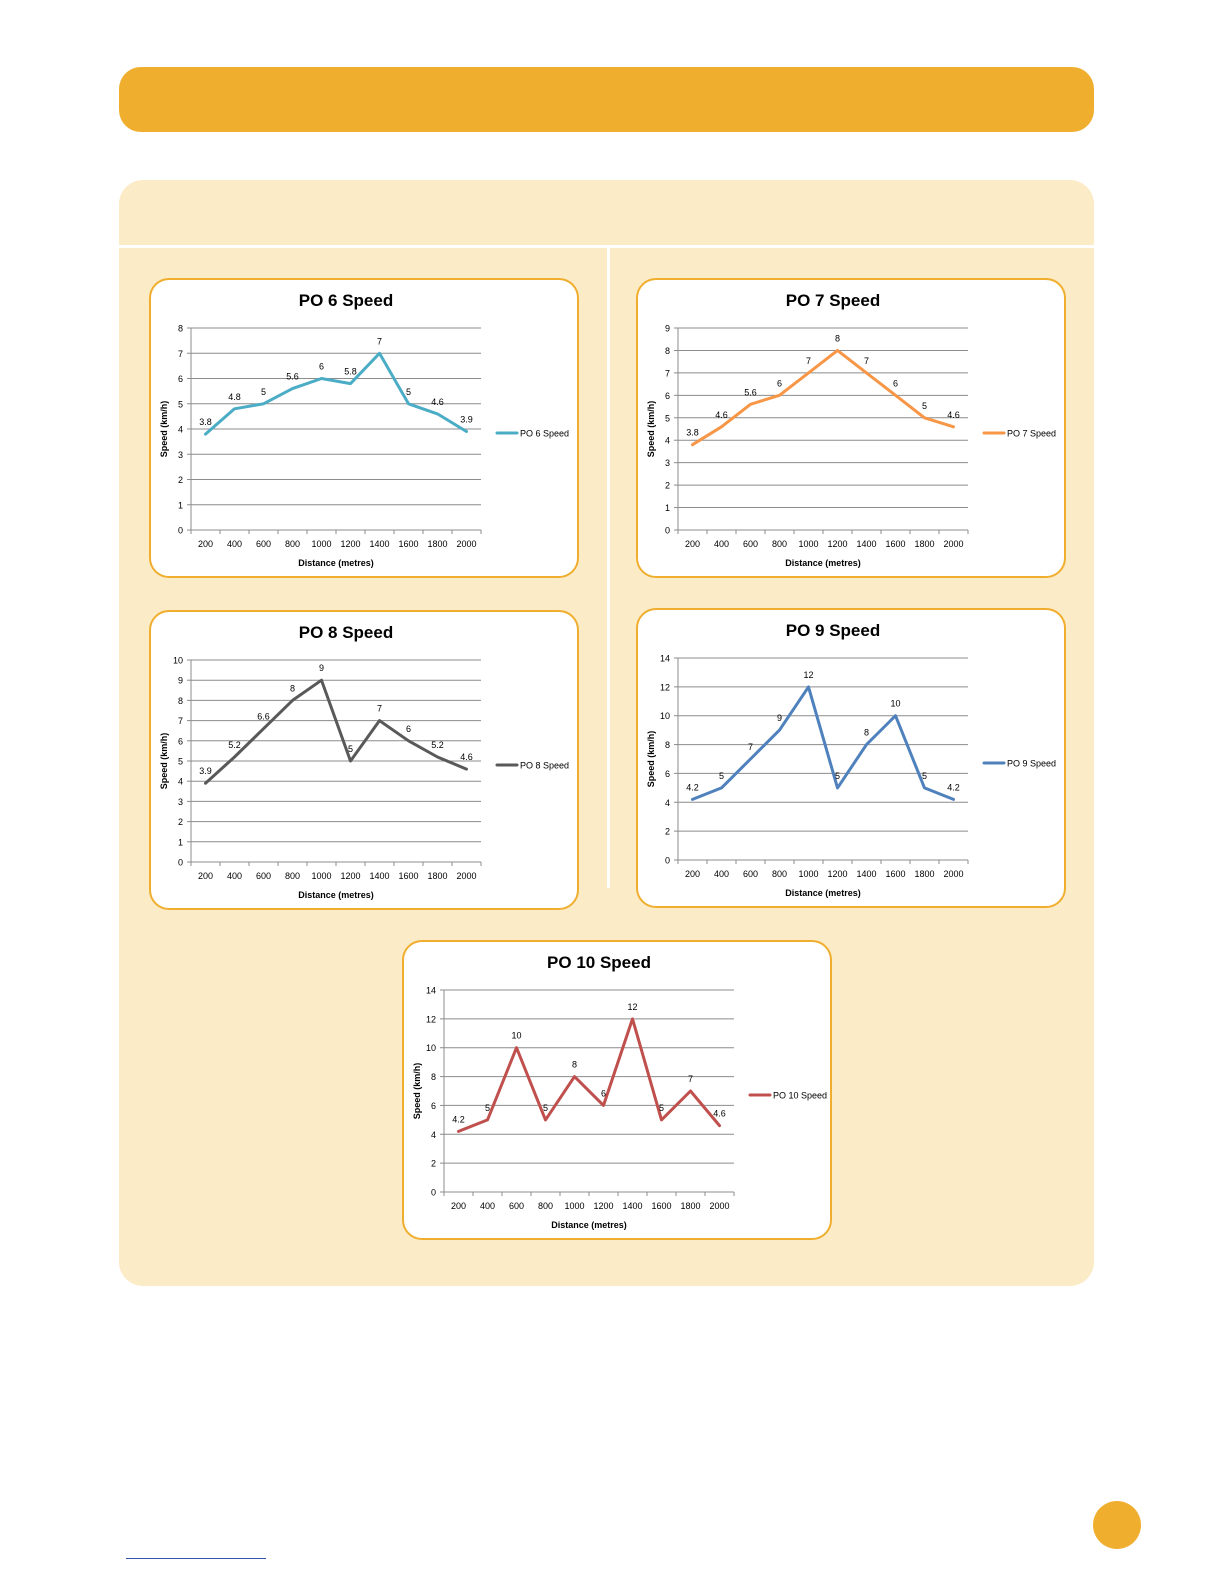 The width and height of the screenshot is (1224, 1584). What do you see at coordinates (837, 544) in the screenshot?
I see `x-tick-label: 1200` at bounding box center [837, 544].